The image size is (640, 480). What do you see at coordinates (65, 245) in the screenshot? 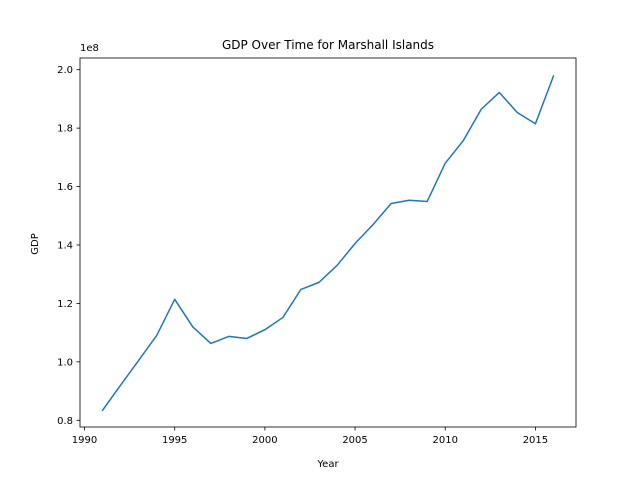
I see `y-tick-label-1.4: 1.4` at bounding box center [65, 245].